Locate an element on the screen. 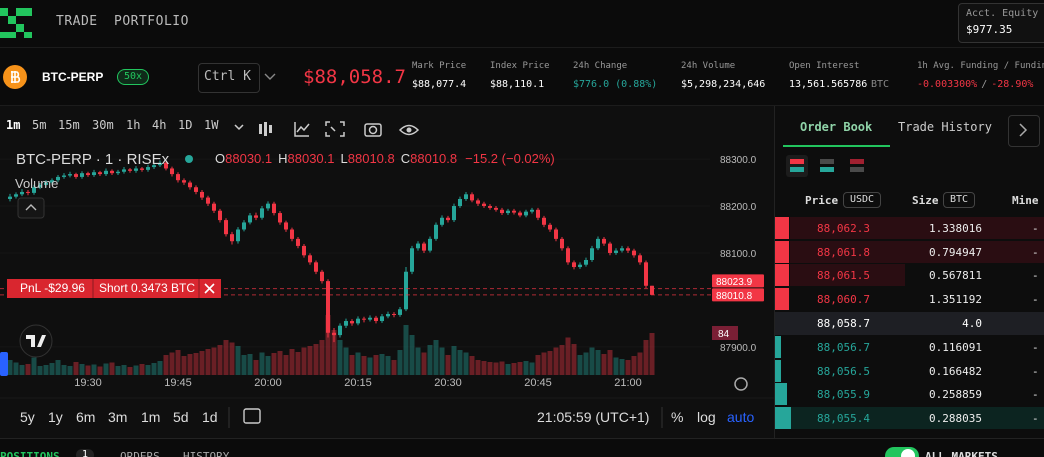 Image resolution: width=1044 pixels, height=457 pixels. ob-unit: USDC is located at coordinates (862, 200).